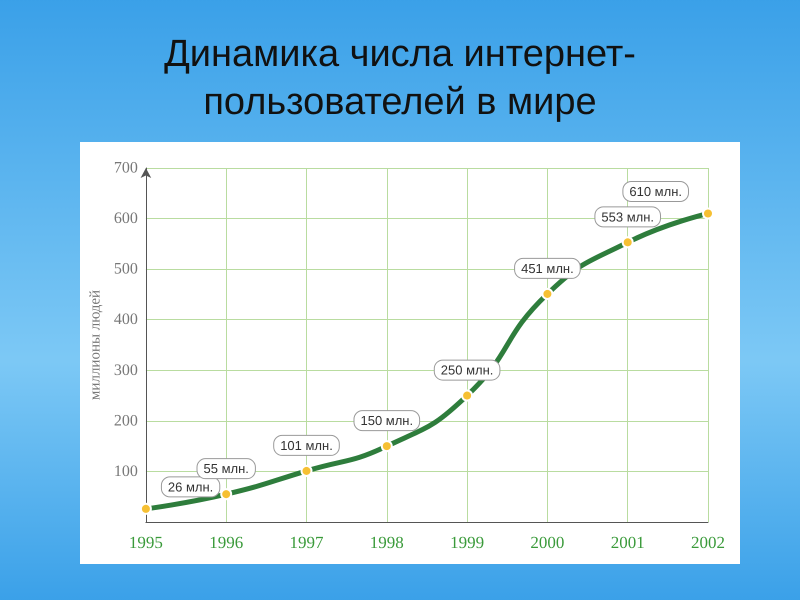 This screenshot has width=800, height=600. Describe the element at coordinates (387, 542) in the screenshot. I see `x-tick-label: 1998` at that location.